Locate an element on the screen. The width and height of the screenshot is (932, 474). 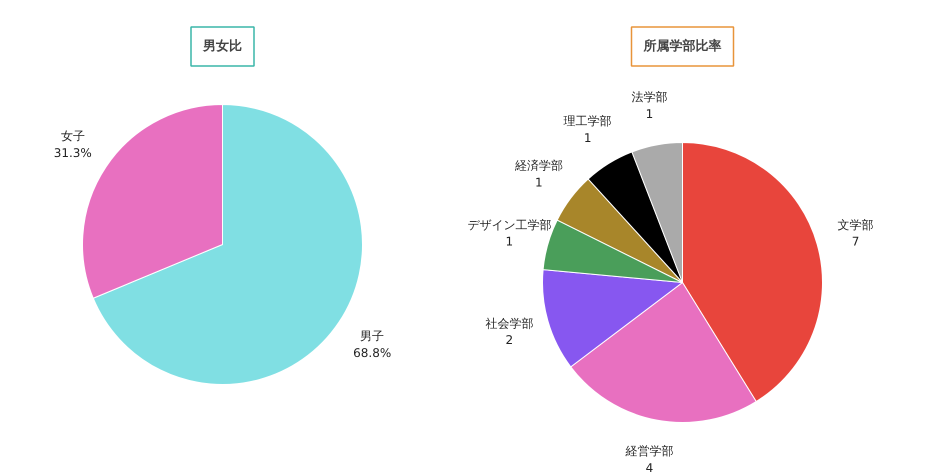
chart-title: 所属学部比率 is located at coordinates (682, 46).